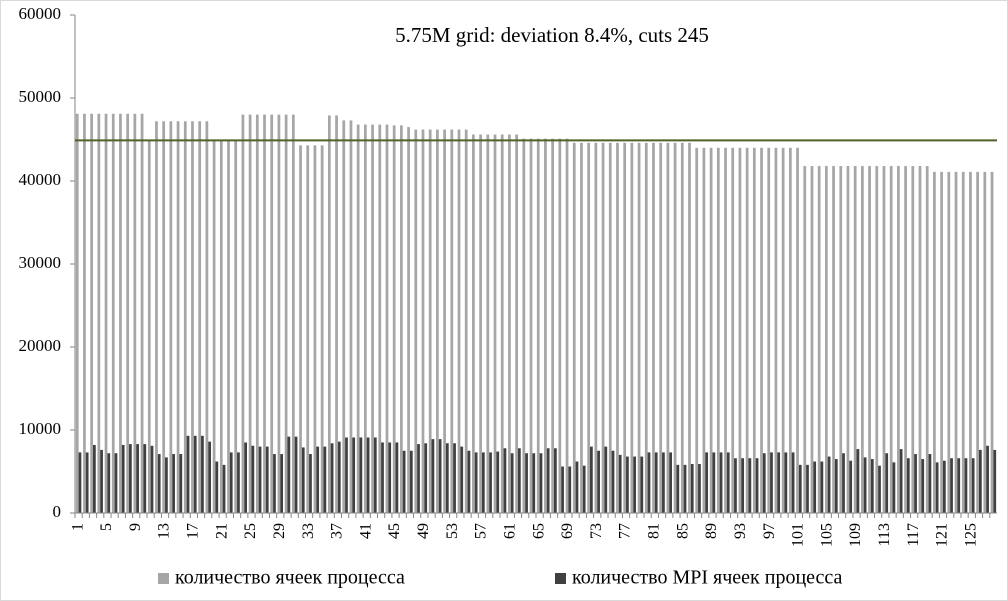 The height and width of the screenshot is (601, 1008). Describe the element at coordinates (193, 531) in the screenshot. I see `x-tick-label: 17` at that location.